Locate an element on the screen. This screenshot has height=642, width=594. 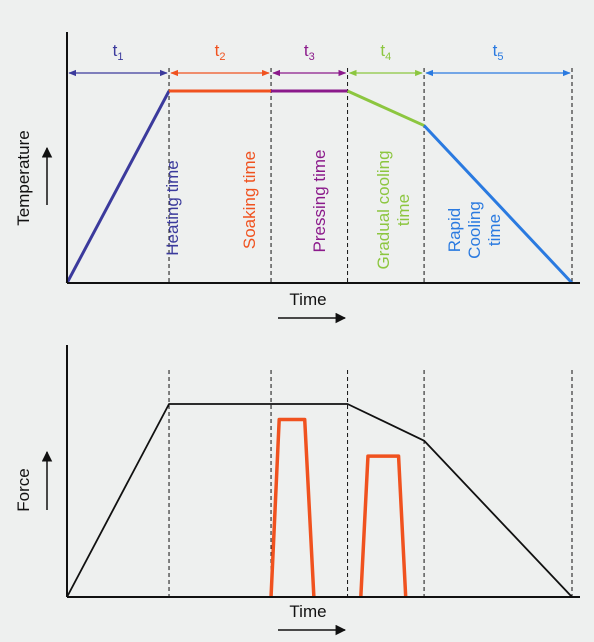
phase-labels: t1 t2 t3 t4 t5 is located at coordinates (308, 52).